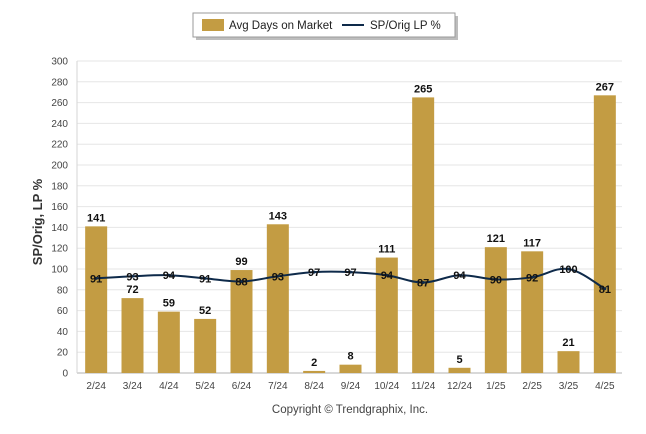 This screenshot has height=434, width=646. Describe the element at coordinates (59, 82) in the screenshot. I see `y-tick-label: 280` at that location.